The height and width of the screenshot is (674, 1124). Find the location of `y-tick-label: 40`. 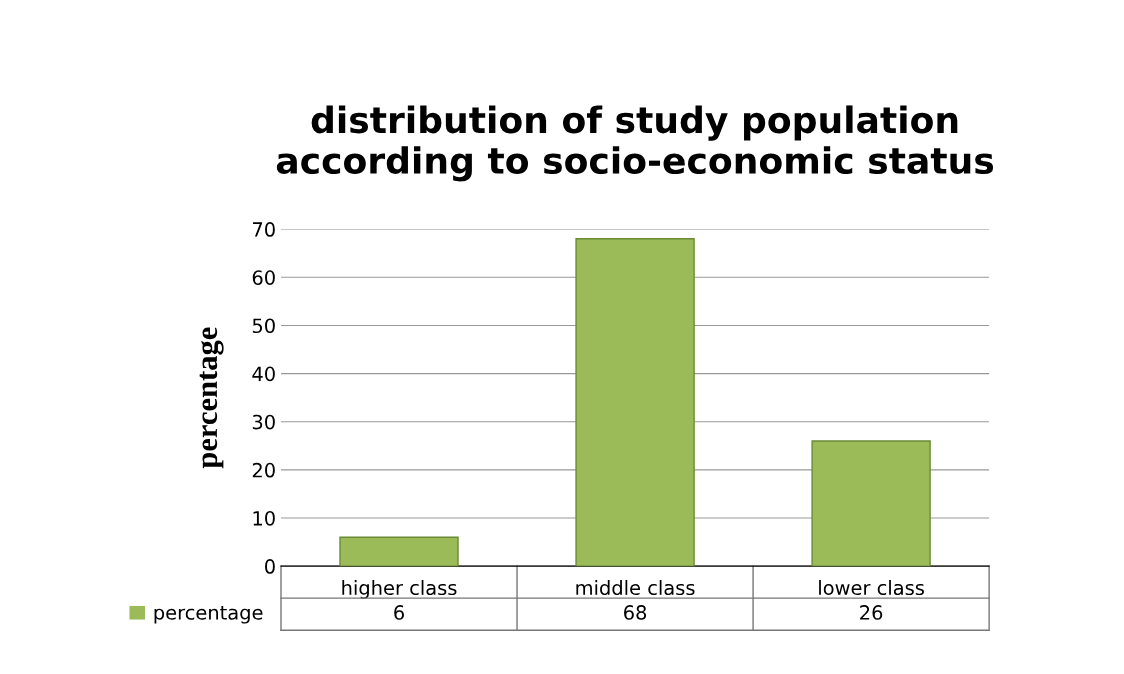

y-tick-label: 40 is located at coordinates (263, 374).